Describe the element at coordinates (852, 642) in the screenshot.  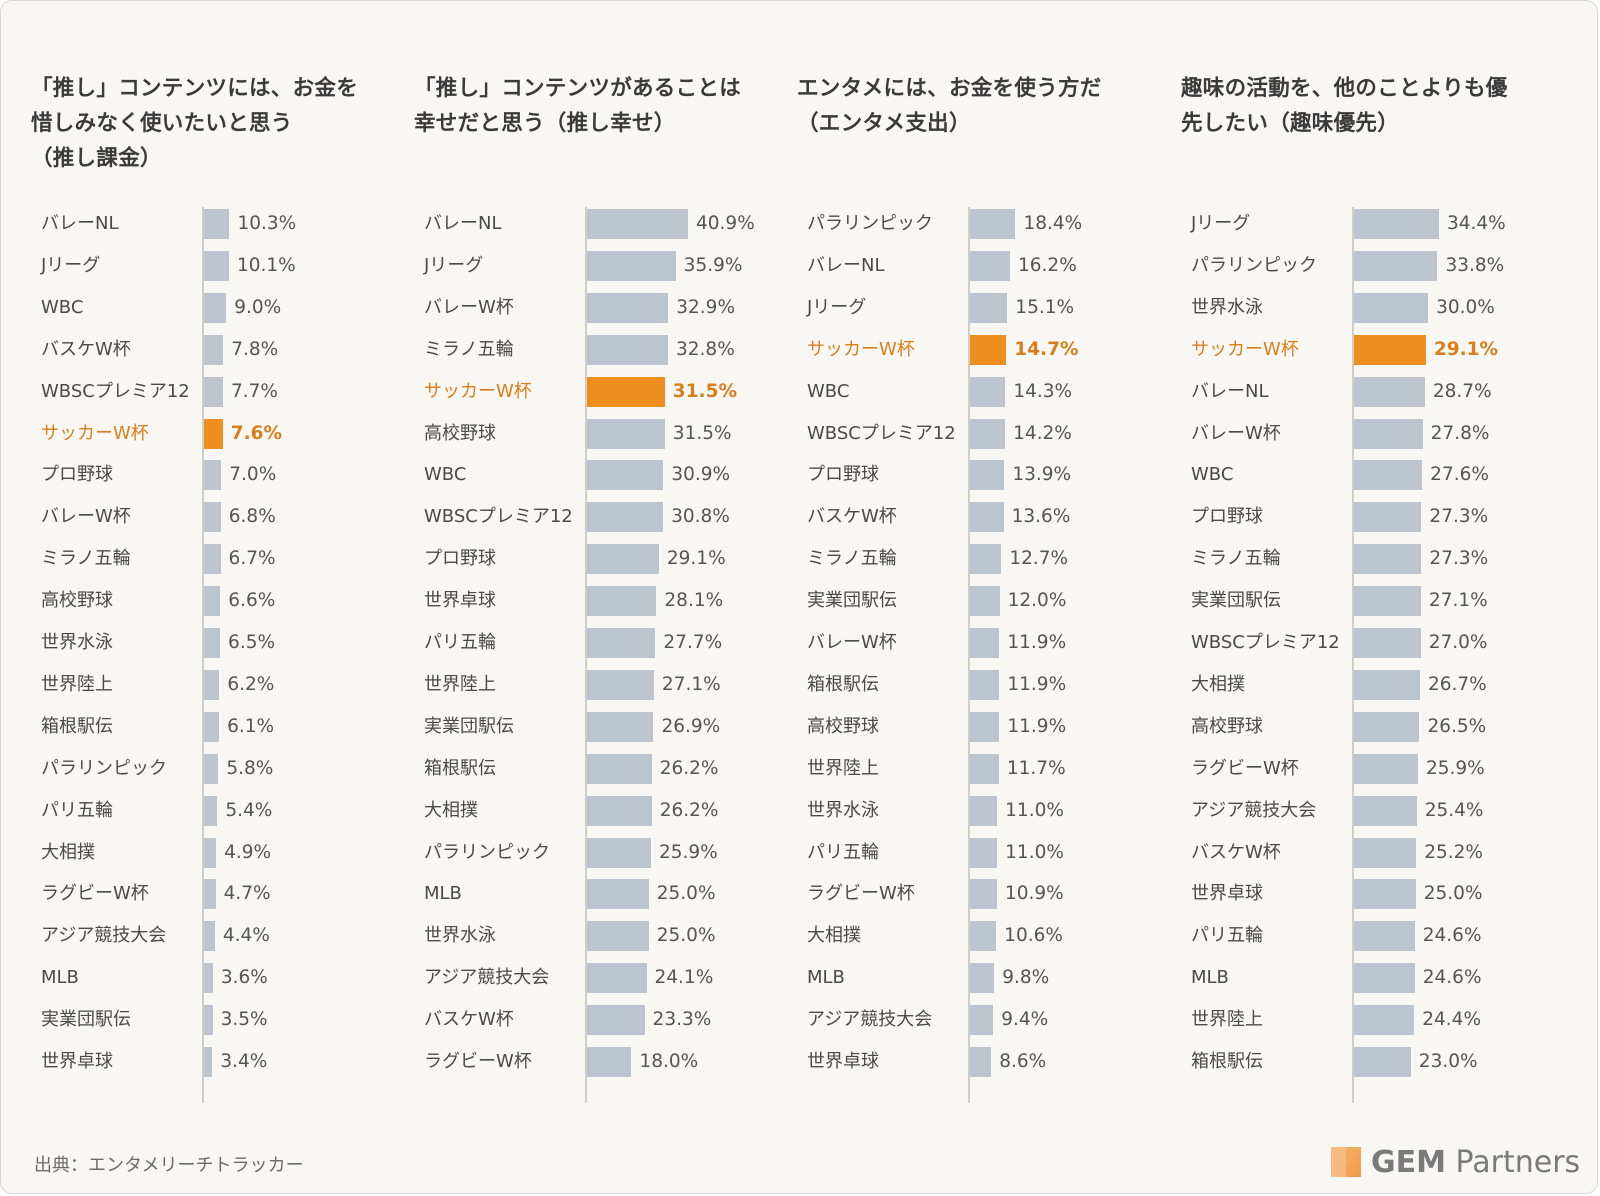
I see `category-label: バレーW杯` at that location.